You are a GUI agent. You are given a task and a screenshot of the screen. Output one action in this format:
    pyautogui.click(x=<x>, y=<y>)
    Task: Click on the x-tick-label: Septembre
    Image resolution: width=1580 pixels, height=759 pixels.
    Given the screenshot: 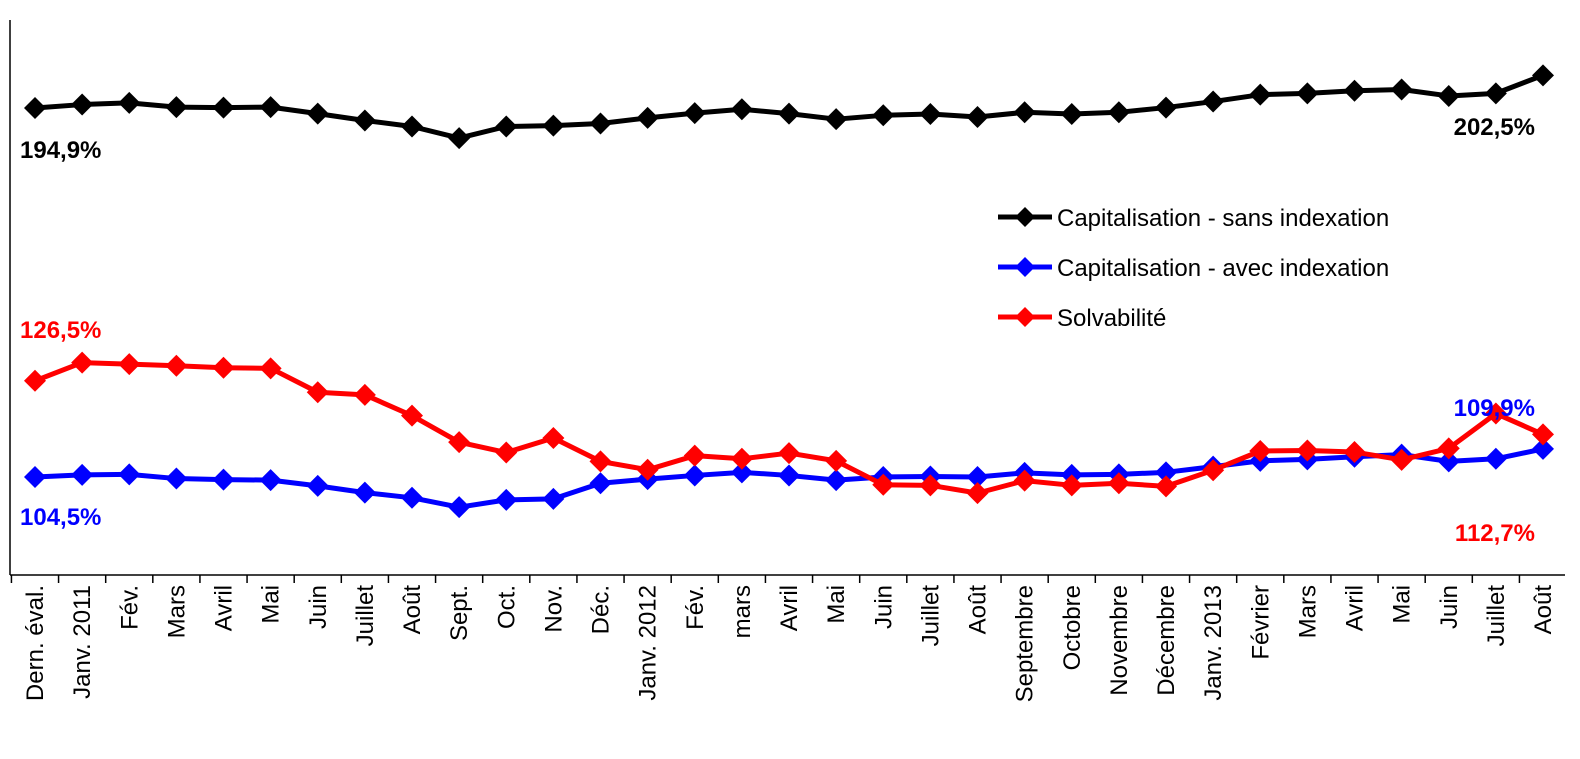 What is the action you would take?
    pyautogui.click(x=1025, y=643)
    